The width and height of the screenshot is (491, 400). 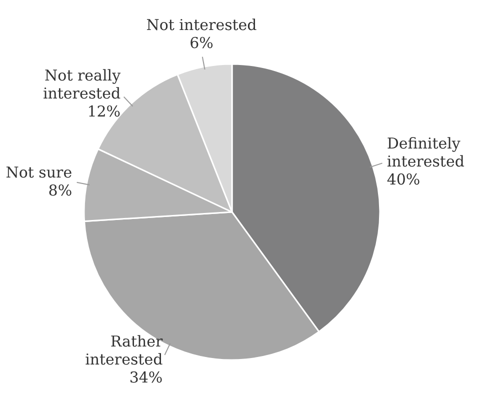 I want to click on slice-label: Not interested, so click(x=202, y=25).